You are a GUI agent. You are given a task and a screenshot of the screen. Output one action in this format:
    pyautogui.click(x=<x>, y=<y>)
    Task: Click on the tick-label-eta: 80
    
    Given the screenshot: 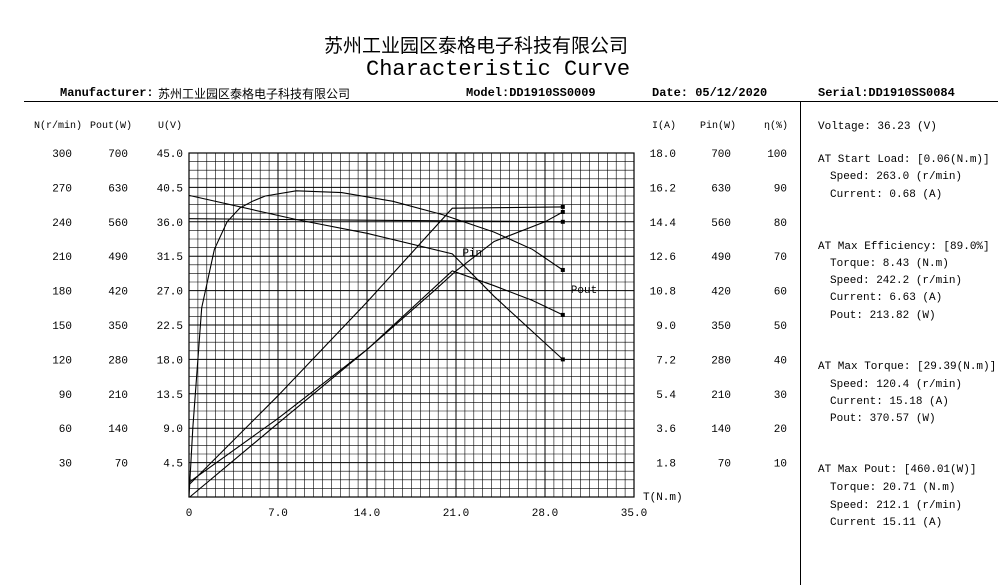 What is the action you would take?
    pyautogui.click(x=780, y=224)
    